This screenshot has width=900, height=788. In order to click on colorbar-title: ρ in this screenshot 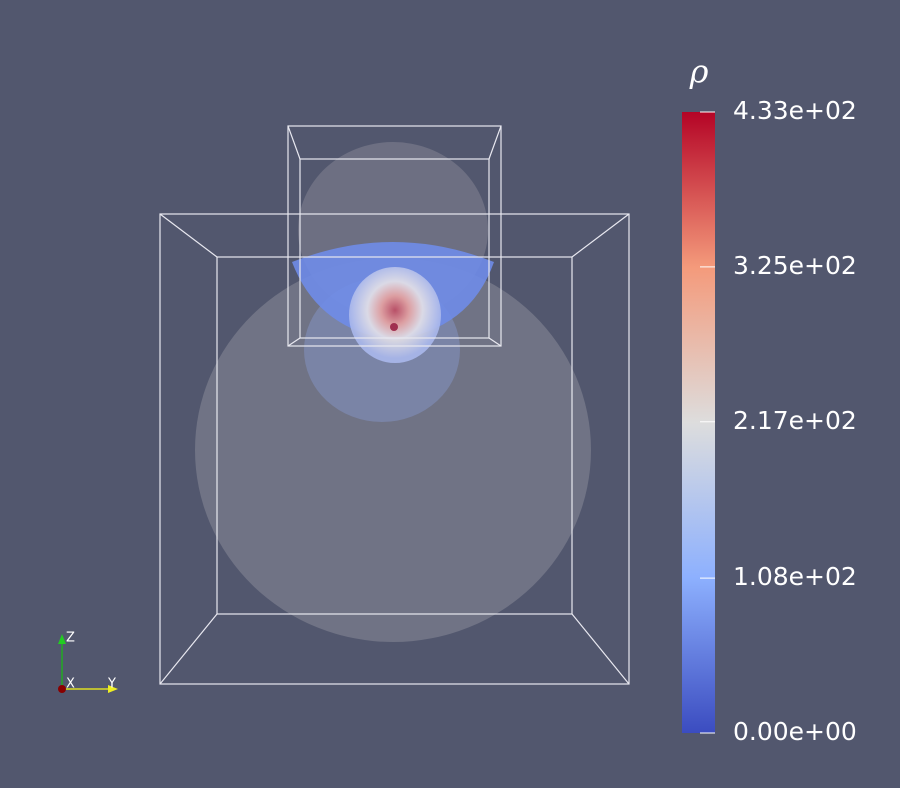, I will do `click(699, 72)`.